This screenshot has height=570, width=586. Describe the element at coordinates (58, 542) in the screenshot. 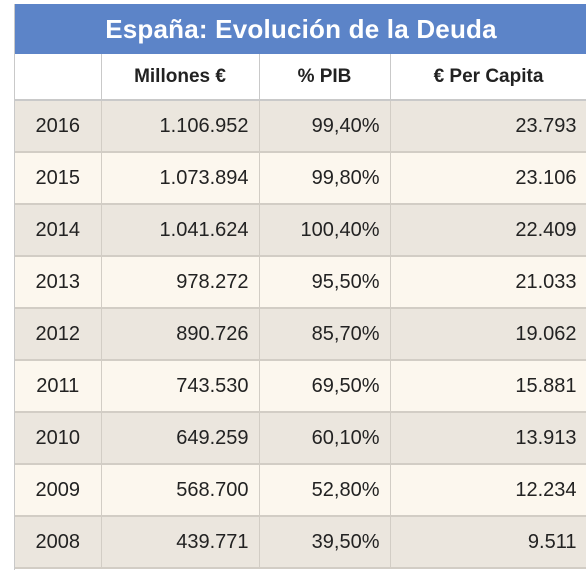

I see `year-cell: 2008` at that location.